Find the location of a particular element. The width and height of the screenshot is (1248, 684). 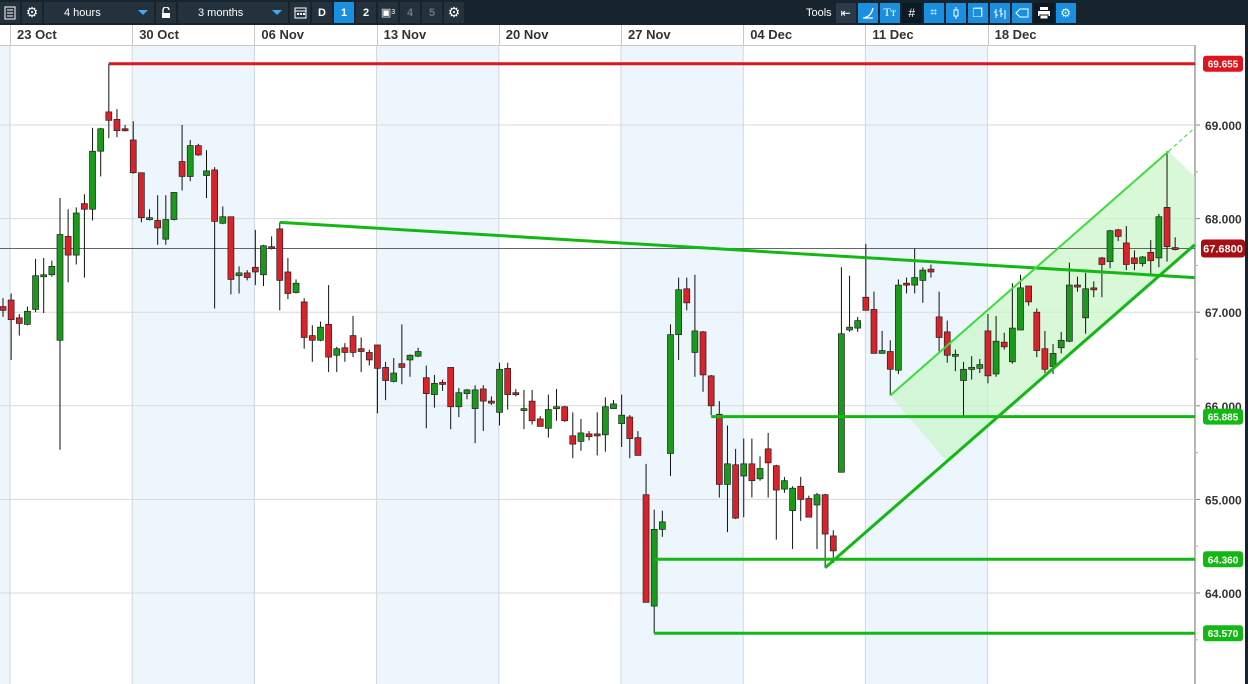

week-shade is located at coordinates (437, 364).